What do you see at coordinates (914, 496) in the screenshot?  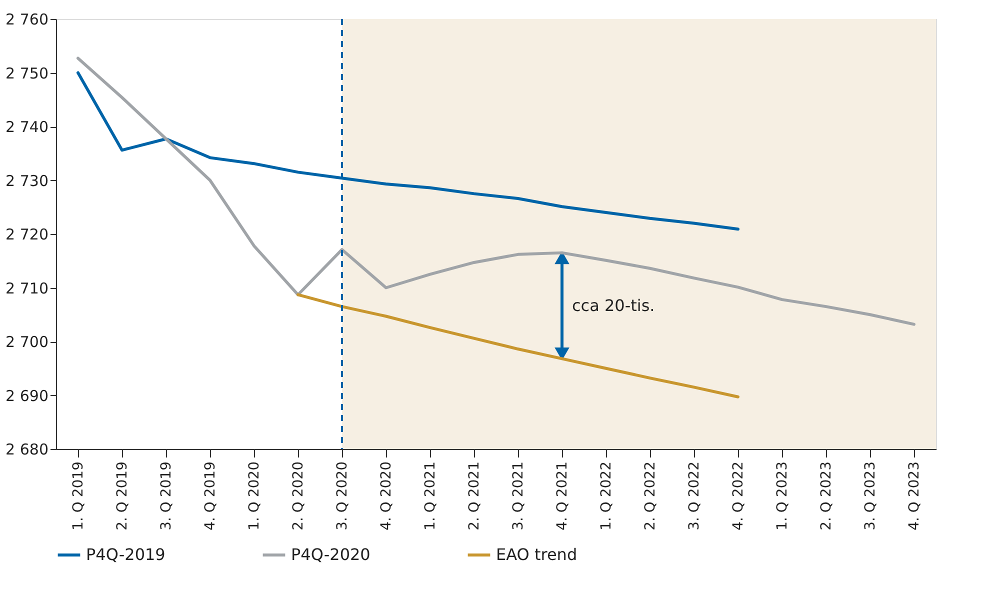 I see `x-tick-label: 4. Q 2023` at bounding box center [914, 496].